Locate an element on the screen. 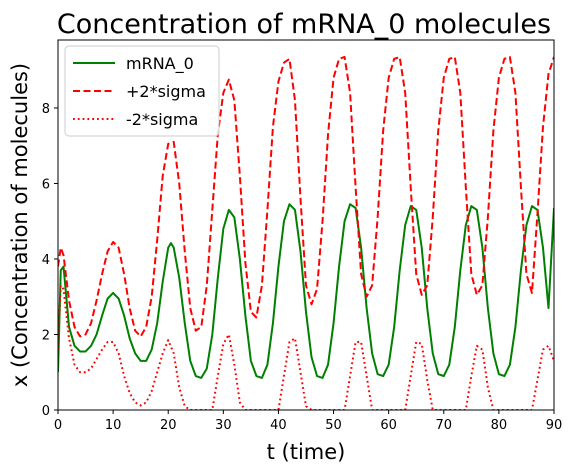  y-tick-label: 8 is located at coordinates (46, 109).